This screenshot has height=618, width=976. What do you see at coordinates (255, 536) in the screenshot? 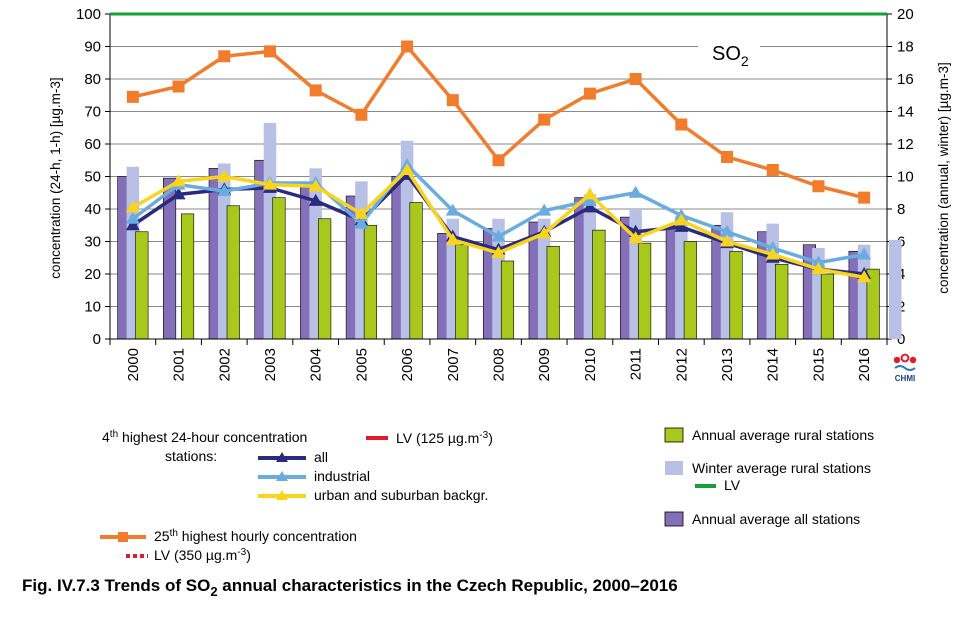
I see `legend-h25-label: 25th highest hourly concentration` at bounding box center [255, 536].